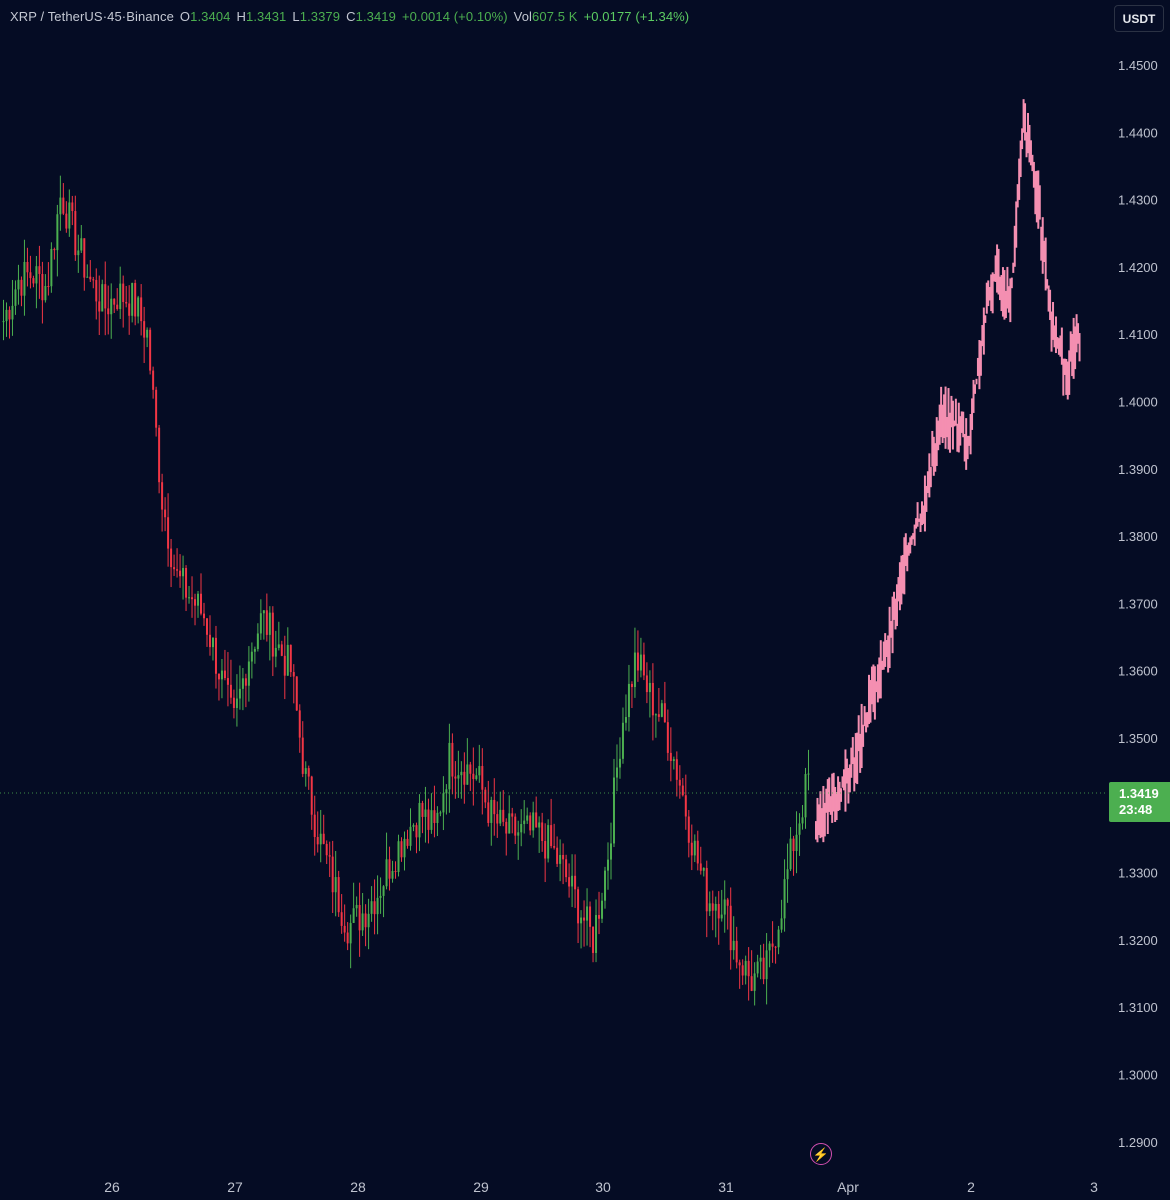 Image resolution: width=1170 pixels, height=1200 pixels. Describe the element at coordinates (56, 16) in the screenshot. I see `symbol-name: XRP / TetherUS` at that location.